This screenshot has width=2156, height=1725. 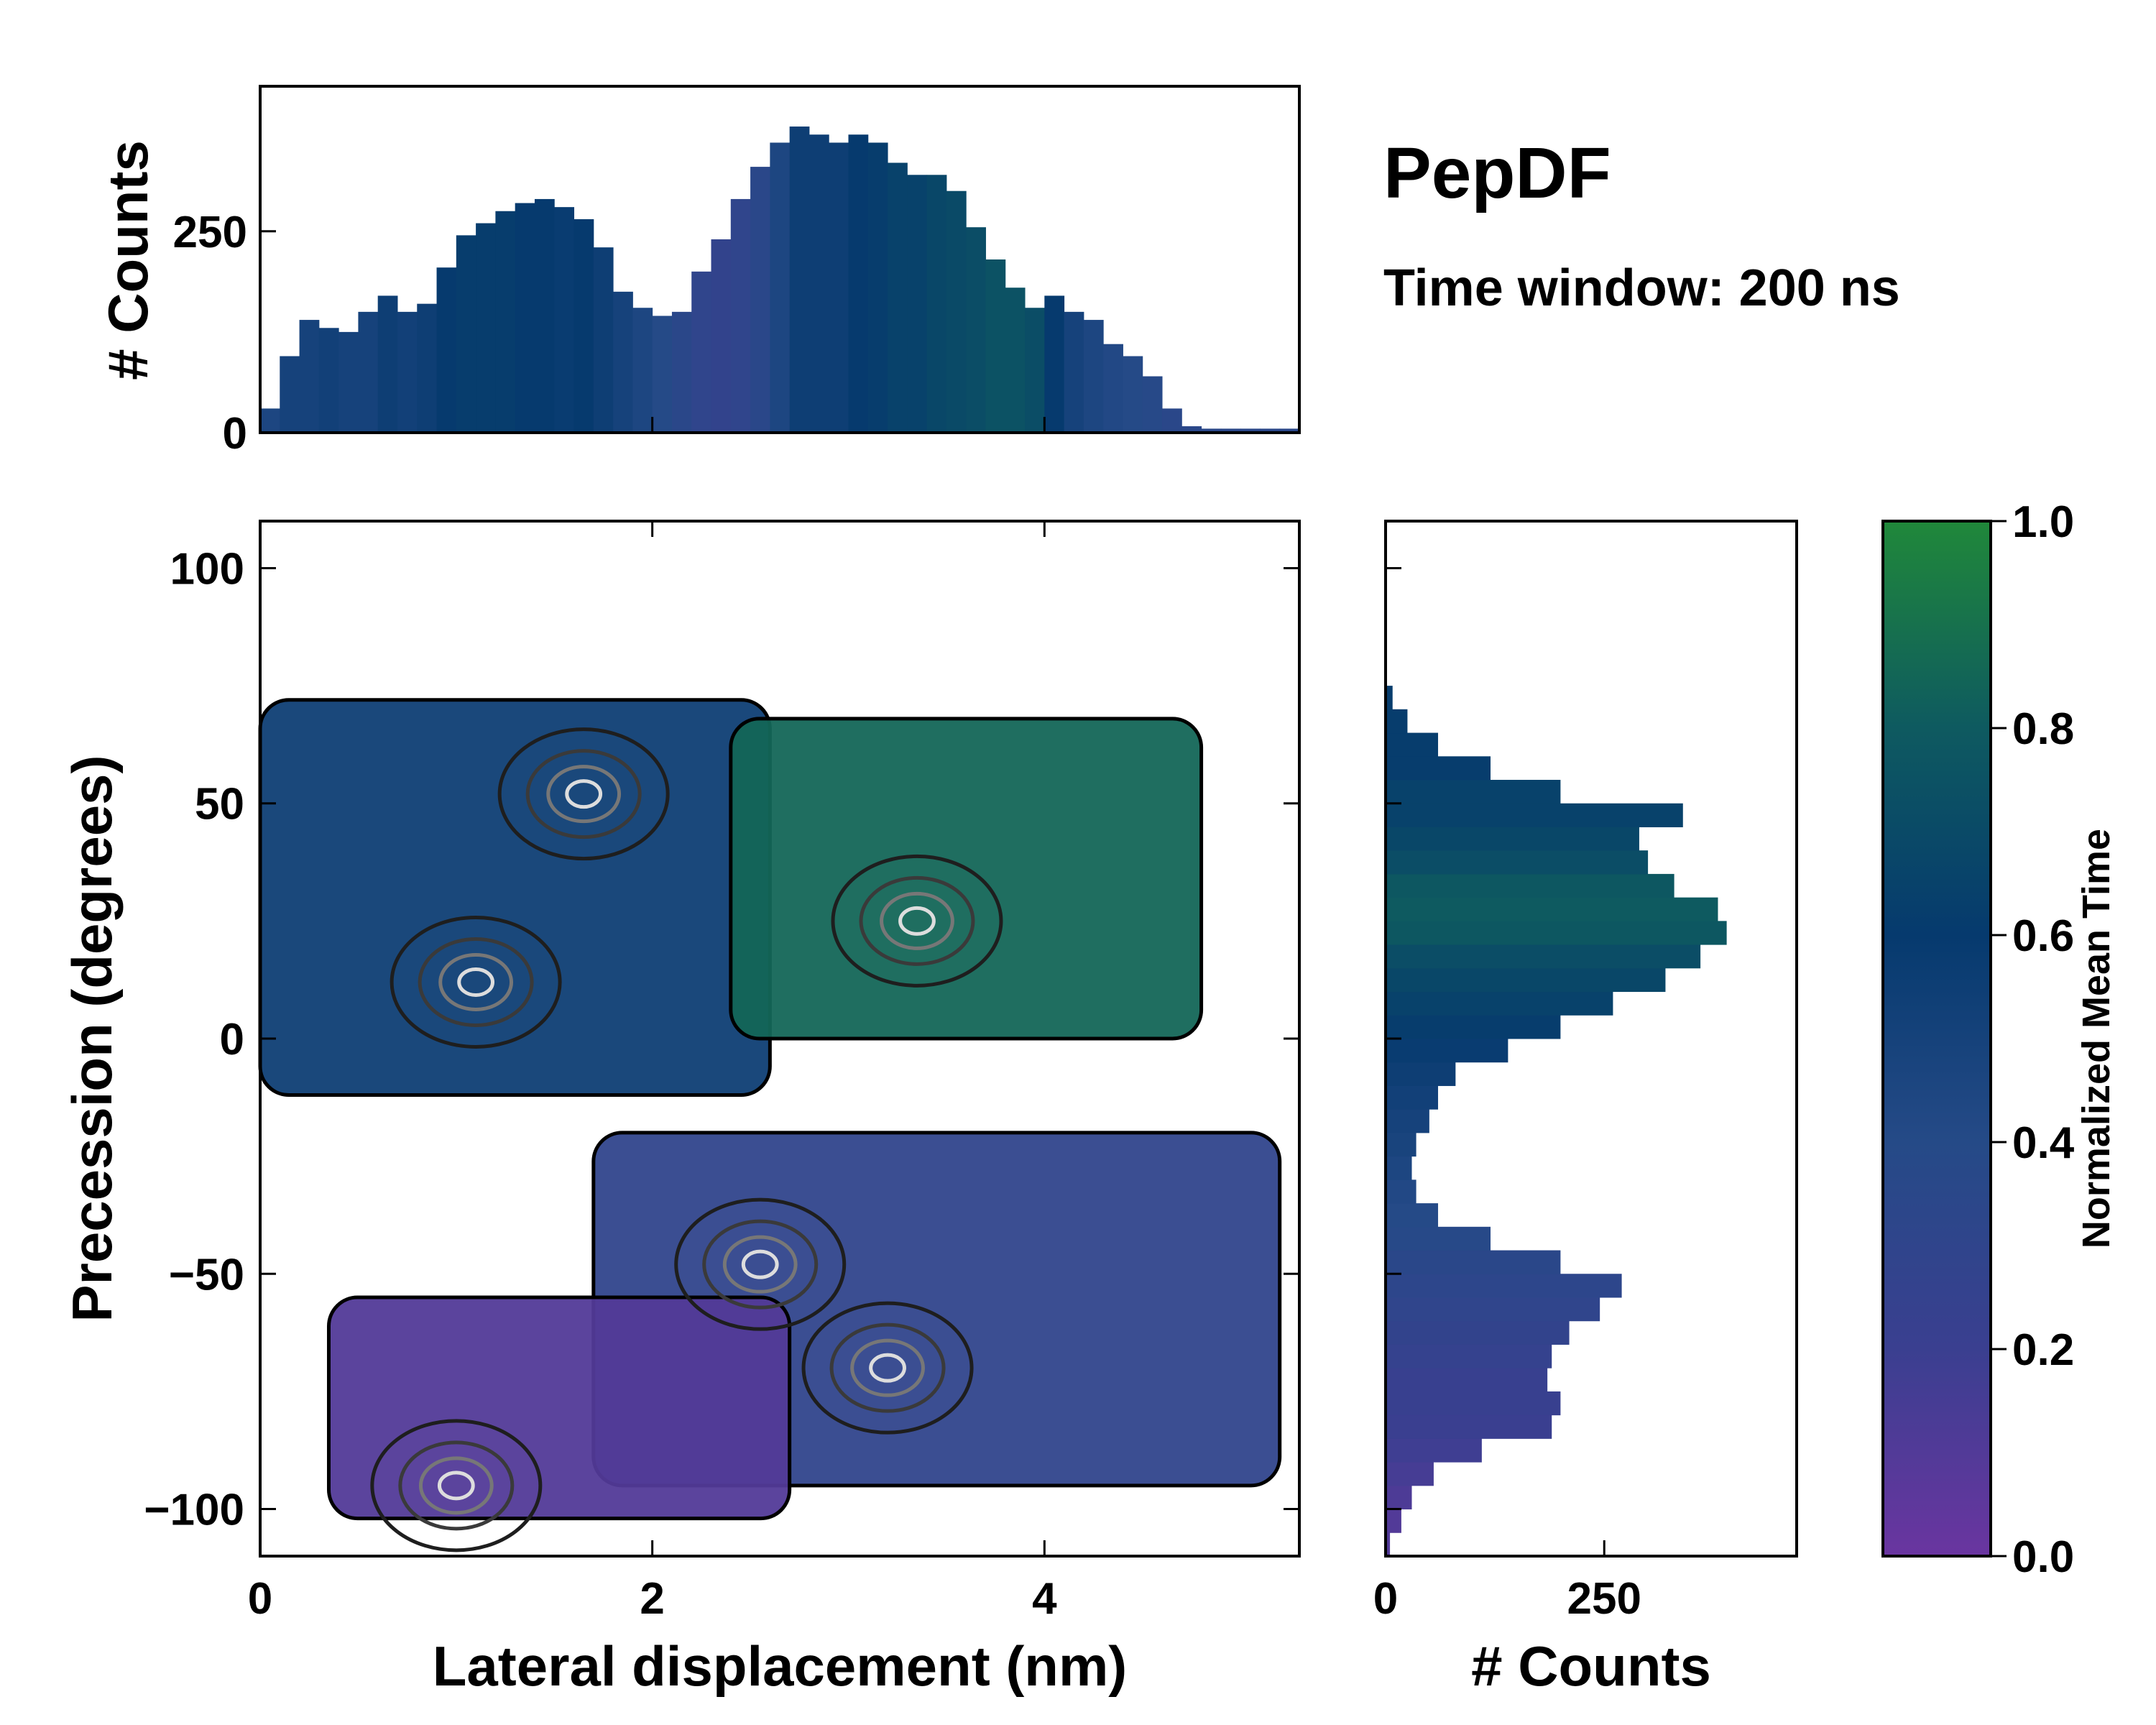 What do you see at coordinates (1507, 1095) in the screenshot?
I see `right-histogram-ticks: 0 250` at bounding box center [1507, 1095].